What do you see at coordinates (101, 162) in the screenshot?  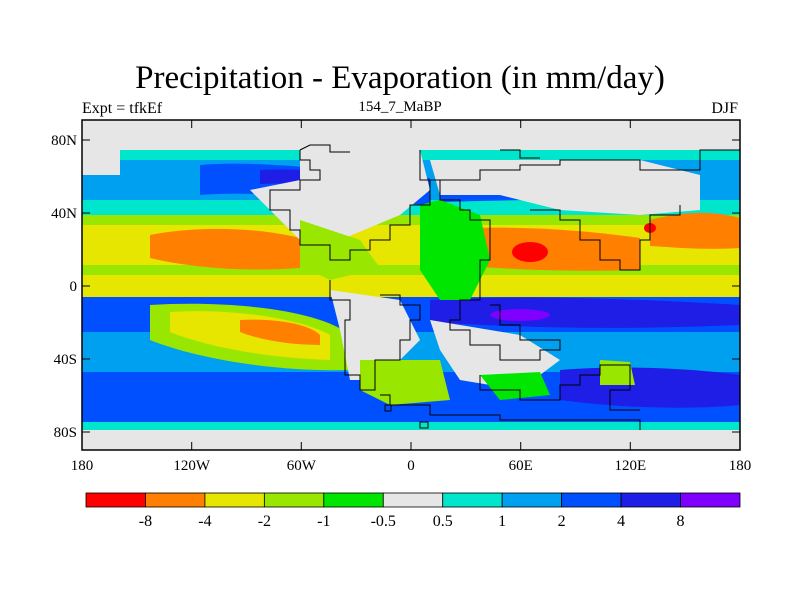 I see `land-far-west` at bounding box center [101, 162].